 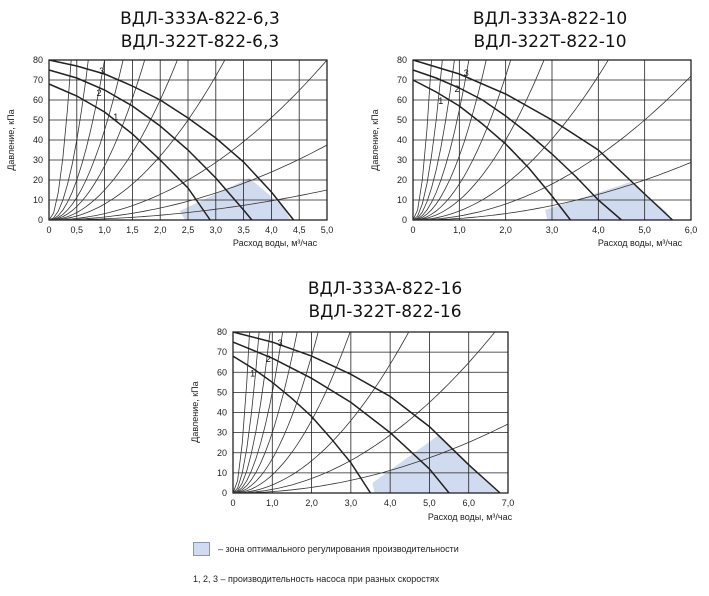 I want to click on x-tick-label: 2,5, so click(x=188, y=230).